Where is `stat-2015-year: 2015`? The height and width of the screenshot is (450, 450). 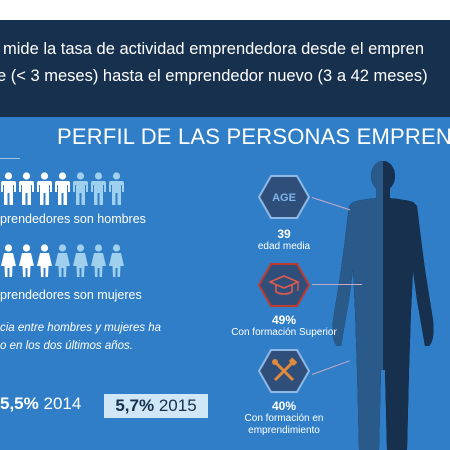
stat-2015-year: 2015 is located at coordinates (177, 405).